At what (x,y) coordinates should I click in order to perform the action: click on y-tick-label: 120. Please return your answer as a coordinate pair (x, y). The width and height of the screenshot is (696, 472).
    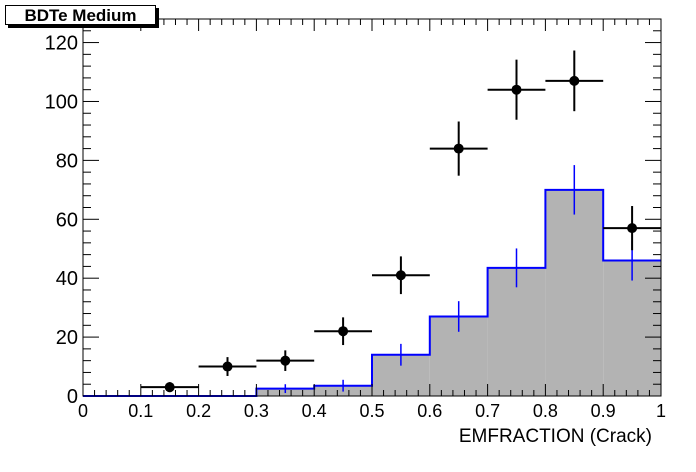
    Looking at the image, I should click on (61, 44).